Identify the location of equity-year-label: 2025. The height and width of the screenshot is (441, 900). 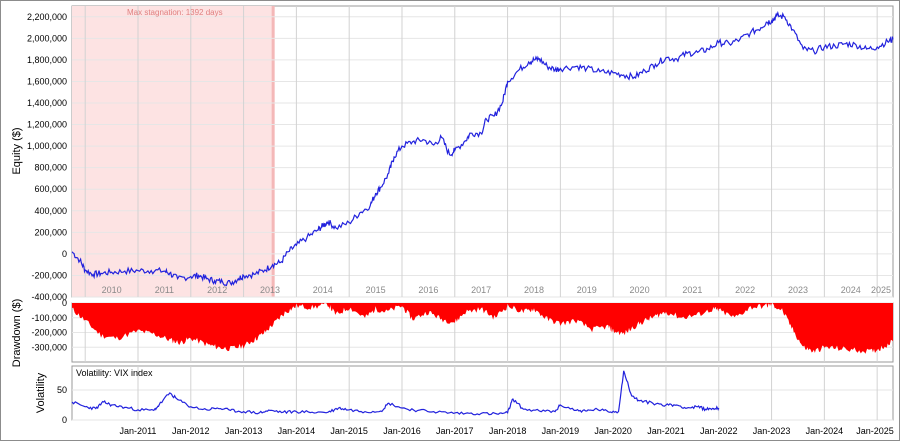
(881, 290).